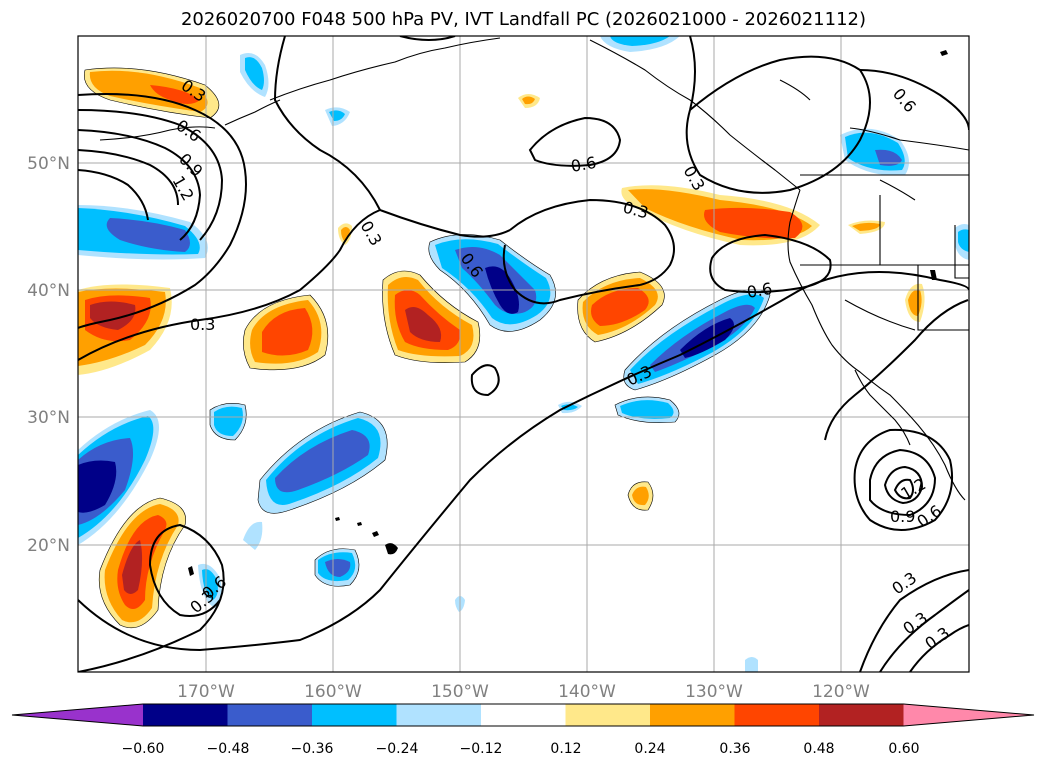 Image resolution: width=1047 pixels, height=765 pixels. What do you see at coordinates (228, 749) in the screenshot?
I see `colorbar-tick-label: −0.48` at bounding box center [228, 749].